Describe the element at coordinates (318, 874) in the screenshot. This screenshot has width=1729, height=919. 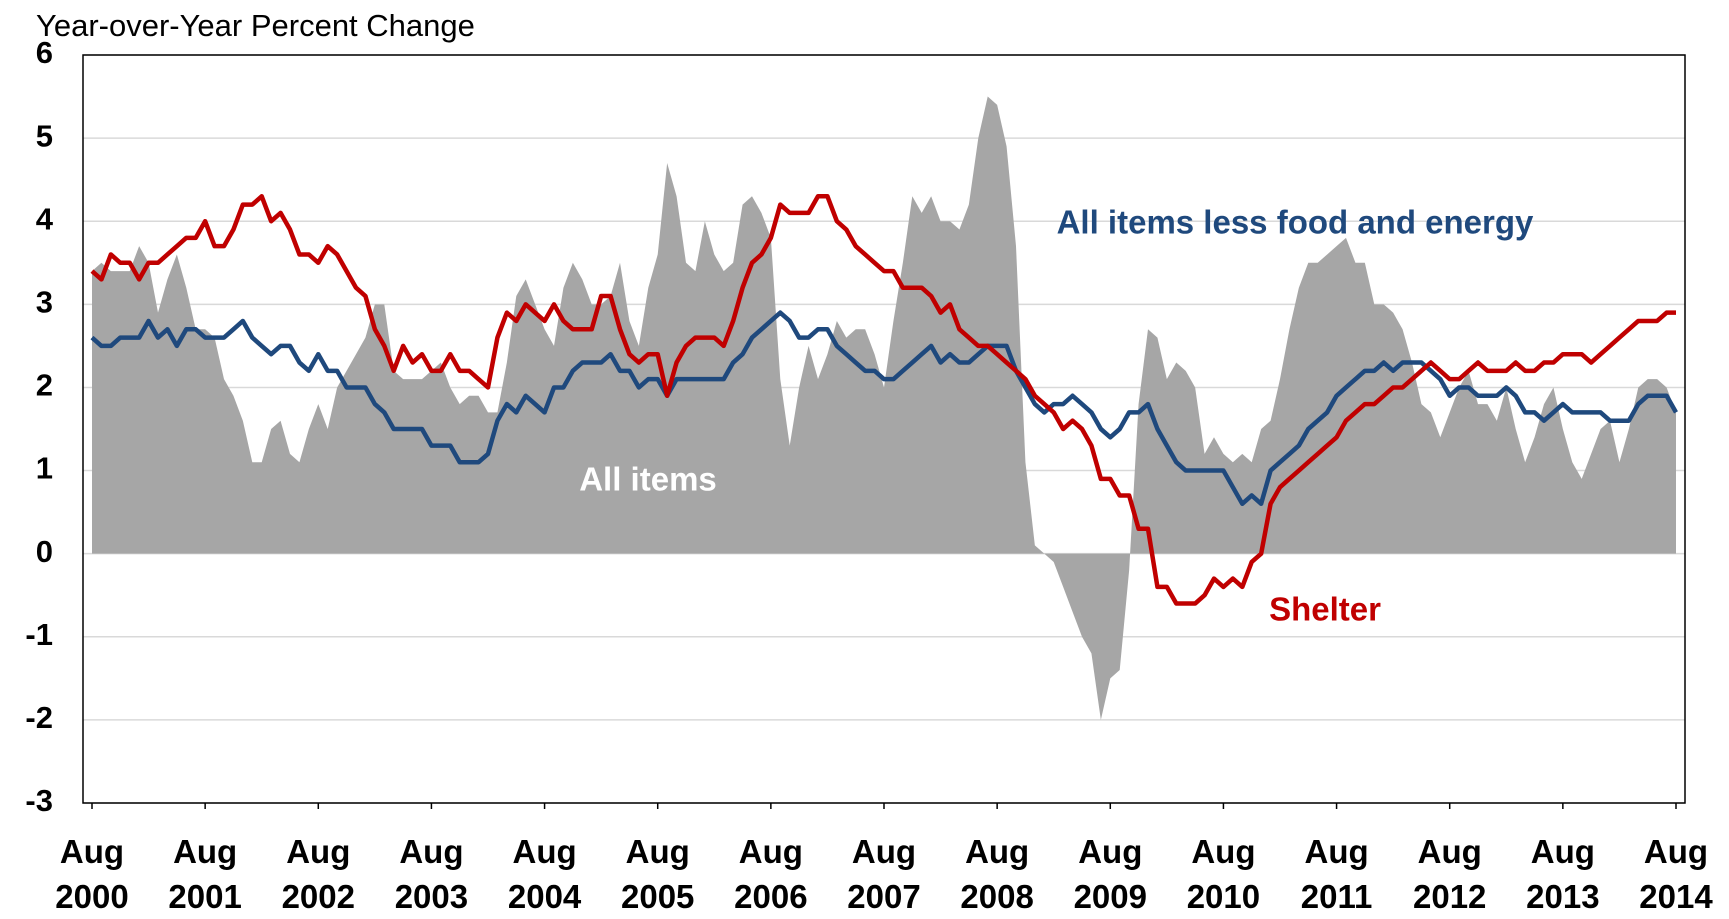
I see `x-tick-label: Aug 2002` at that location.